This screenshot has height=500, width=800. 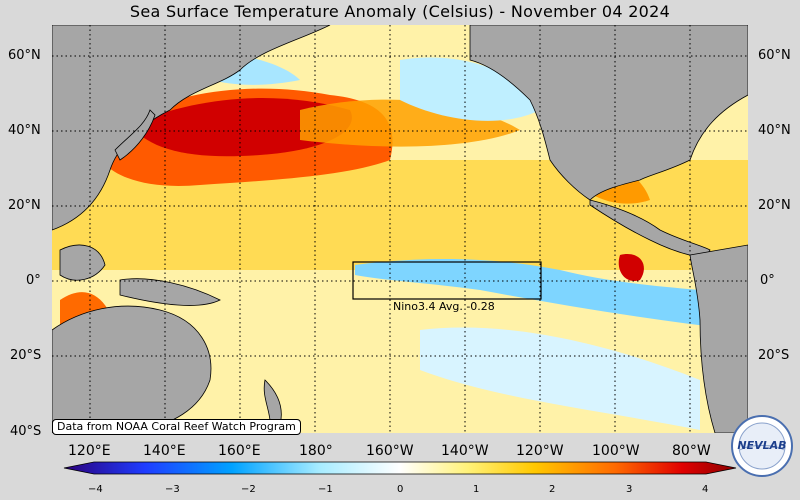 I want to click on equatorial-cold-tongue, so click(x=547, y=294).